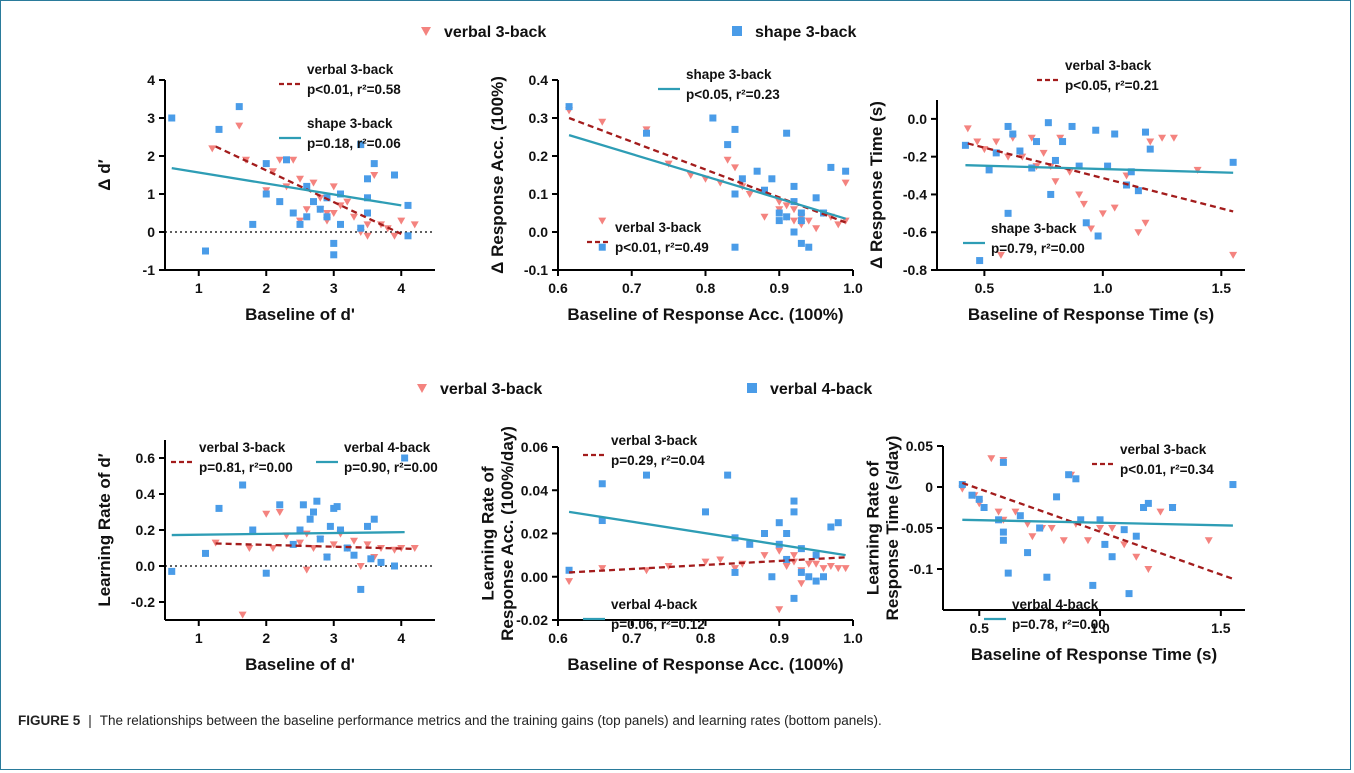 The image size is (1354, 773). I want to click on legend-triangle-icon, so click(426, 31).